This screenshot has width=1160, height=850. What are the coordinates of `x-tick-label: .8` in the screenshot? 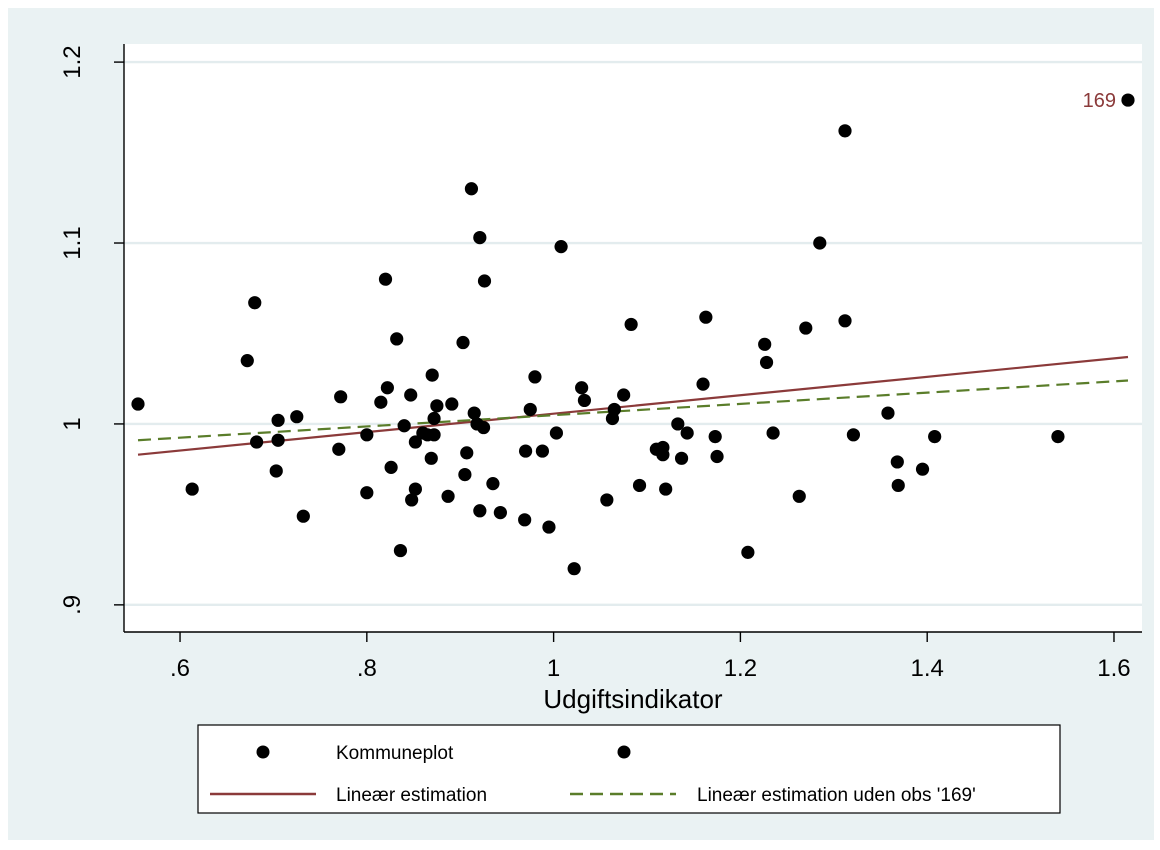 It's located at (367, 668).